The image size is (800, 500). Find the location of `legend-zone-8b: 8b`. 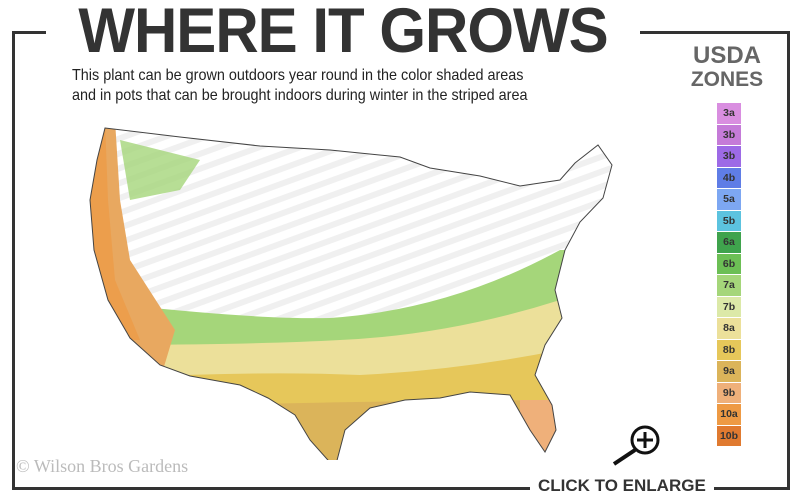

legend-zone-8b: 8b is located at coordinates (729, 350).